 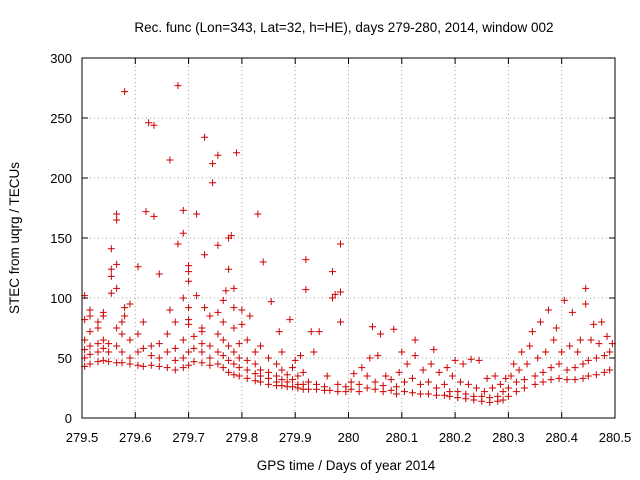 I want to click on x-tick-label: 280, so click(x=349, y=437).